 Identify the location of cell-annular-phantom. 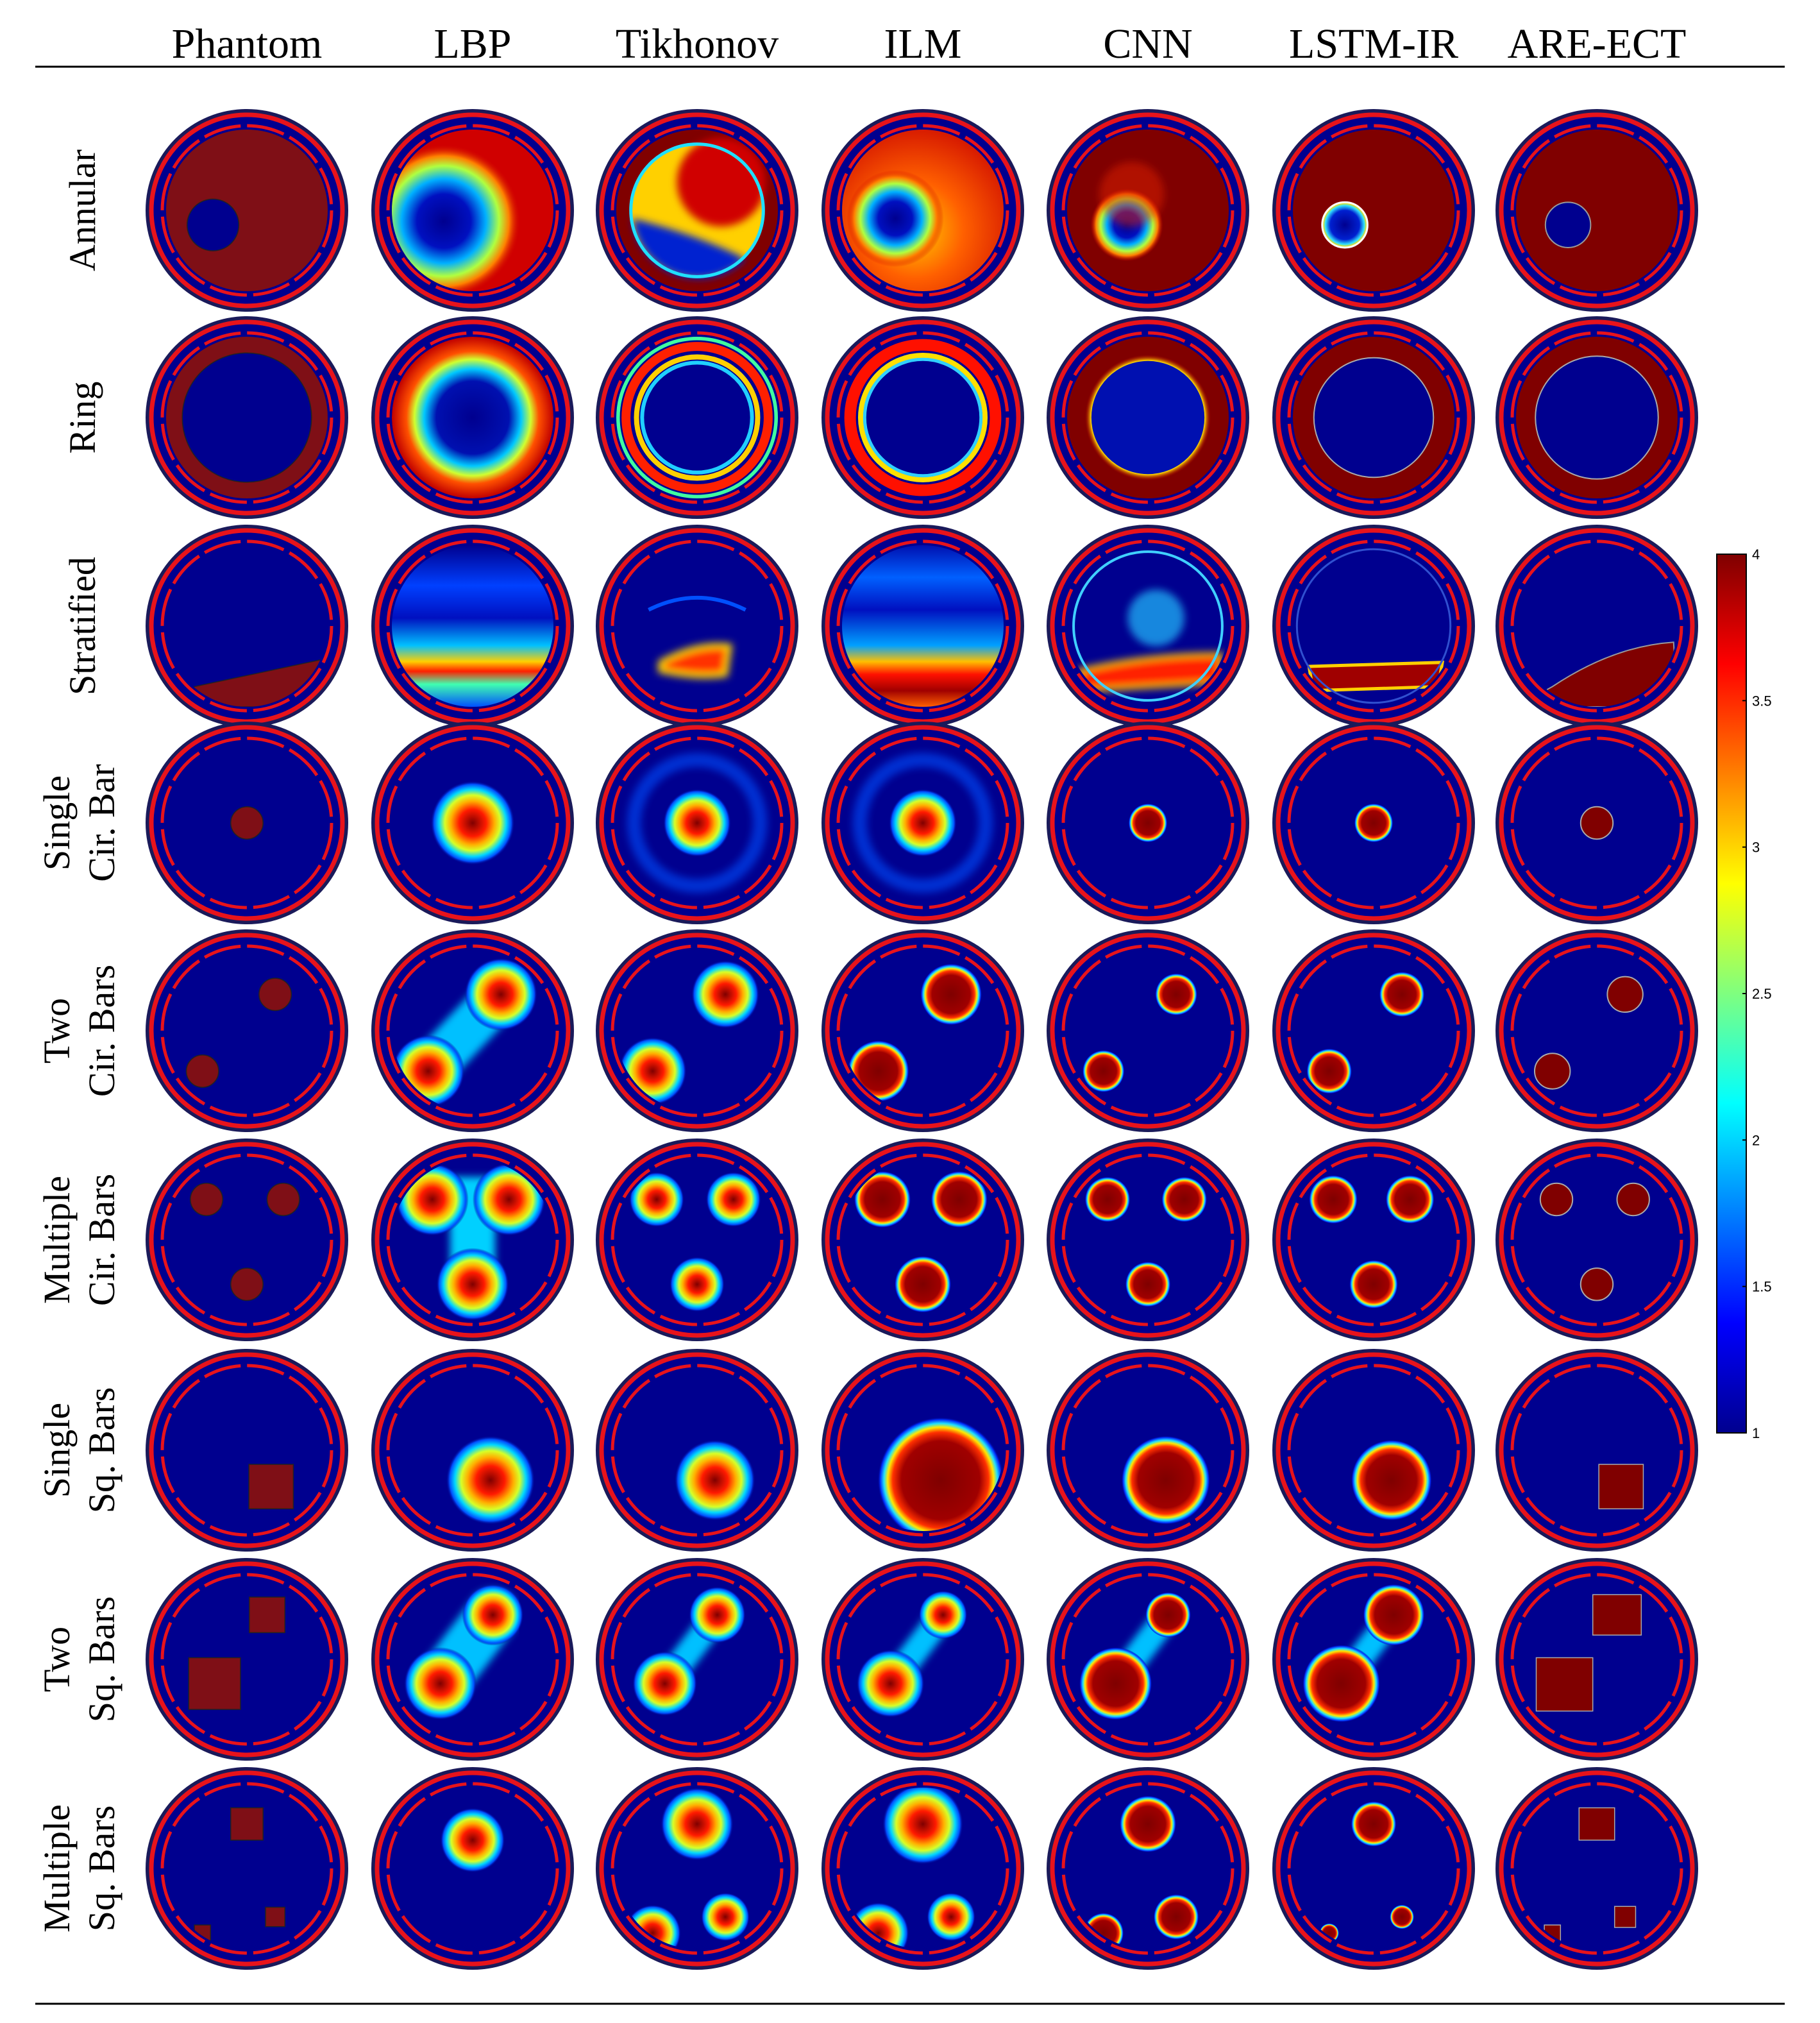
(247, 211).